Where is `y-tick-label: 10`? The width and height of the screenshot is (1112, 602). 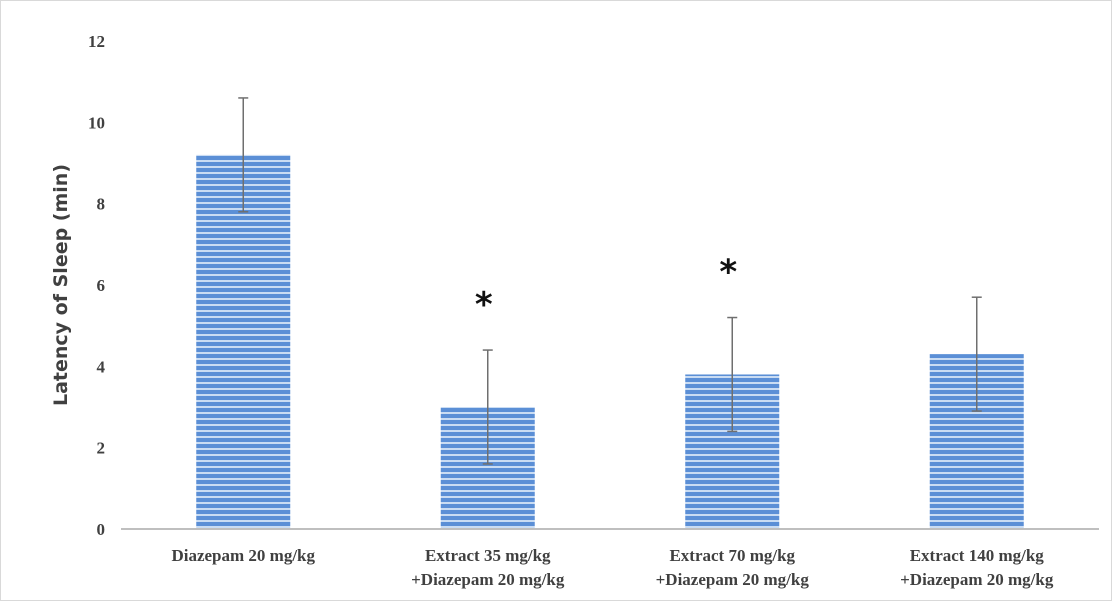 y-tick-label: 10 is located at coordinates (96, 122).